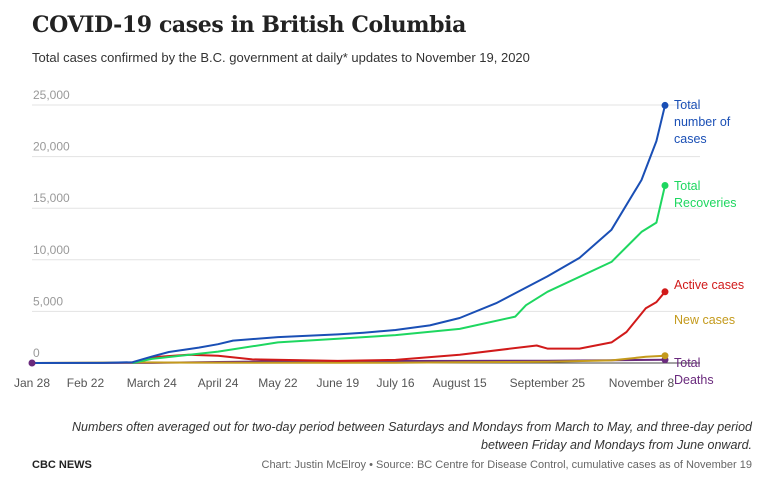 This screenshot has height=478, width=774. Describe the element at coordinates (48, 301) in the screenshot. I see `y-tick-label: 5,000` at that location.